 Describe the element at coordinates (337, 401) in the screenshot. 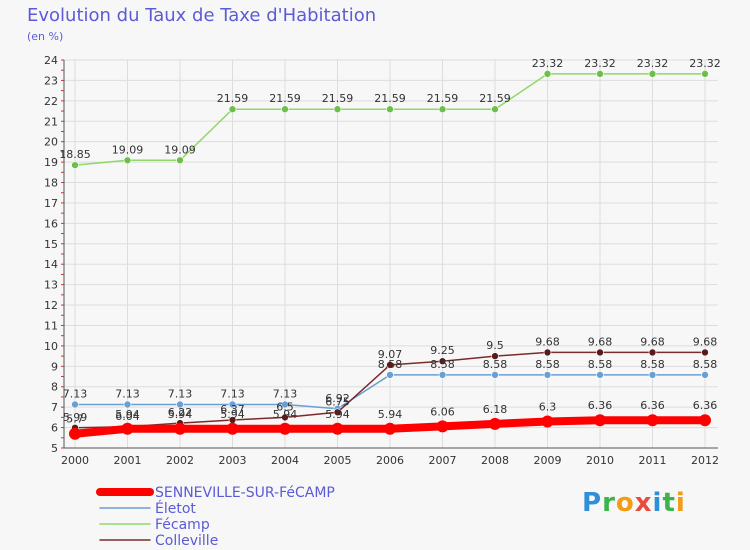

I see `data-label: 6.75` at that location.